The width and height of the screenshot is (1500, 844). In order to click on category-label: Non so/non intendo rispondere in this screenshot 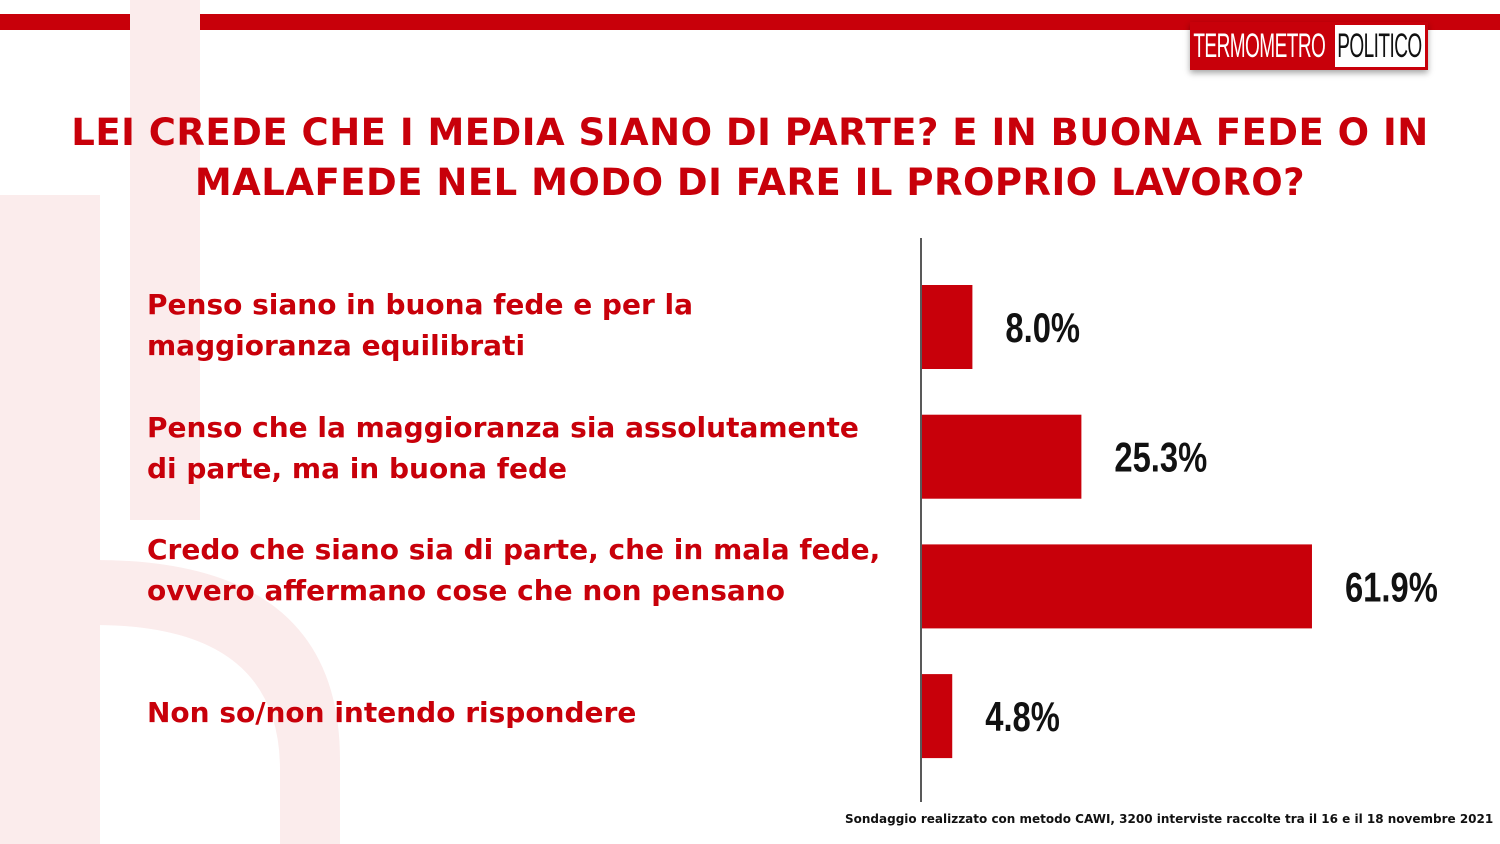, I will do `click(392, 712)`.